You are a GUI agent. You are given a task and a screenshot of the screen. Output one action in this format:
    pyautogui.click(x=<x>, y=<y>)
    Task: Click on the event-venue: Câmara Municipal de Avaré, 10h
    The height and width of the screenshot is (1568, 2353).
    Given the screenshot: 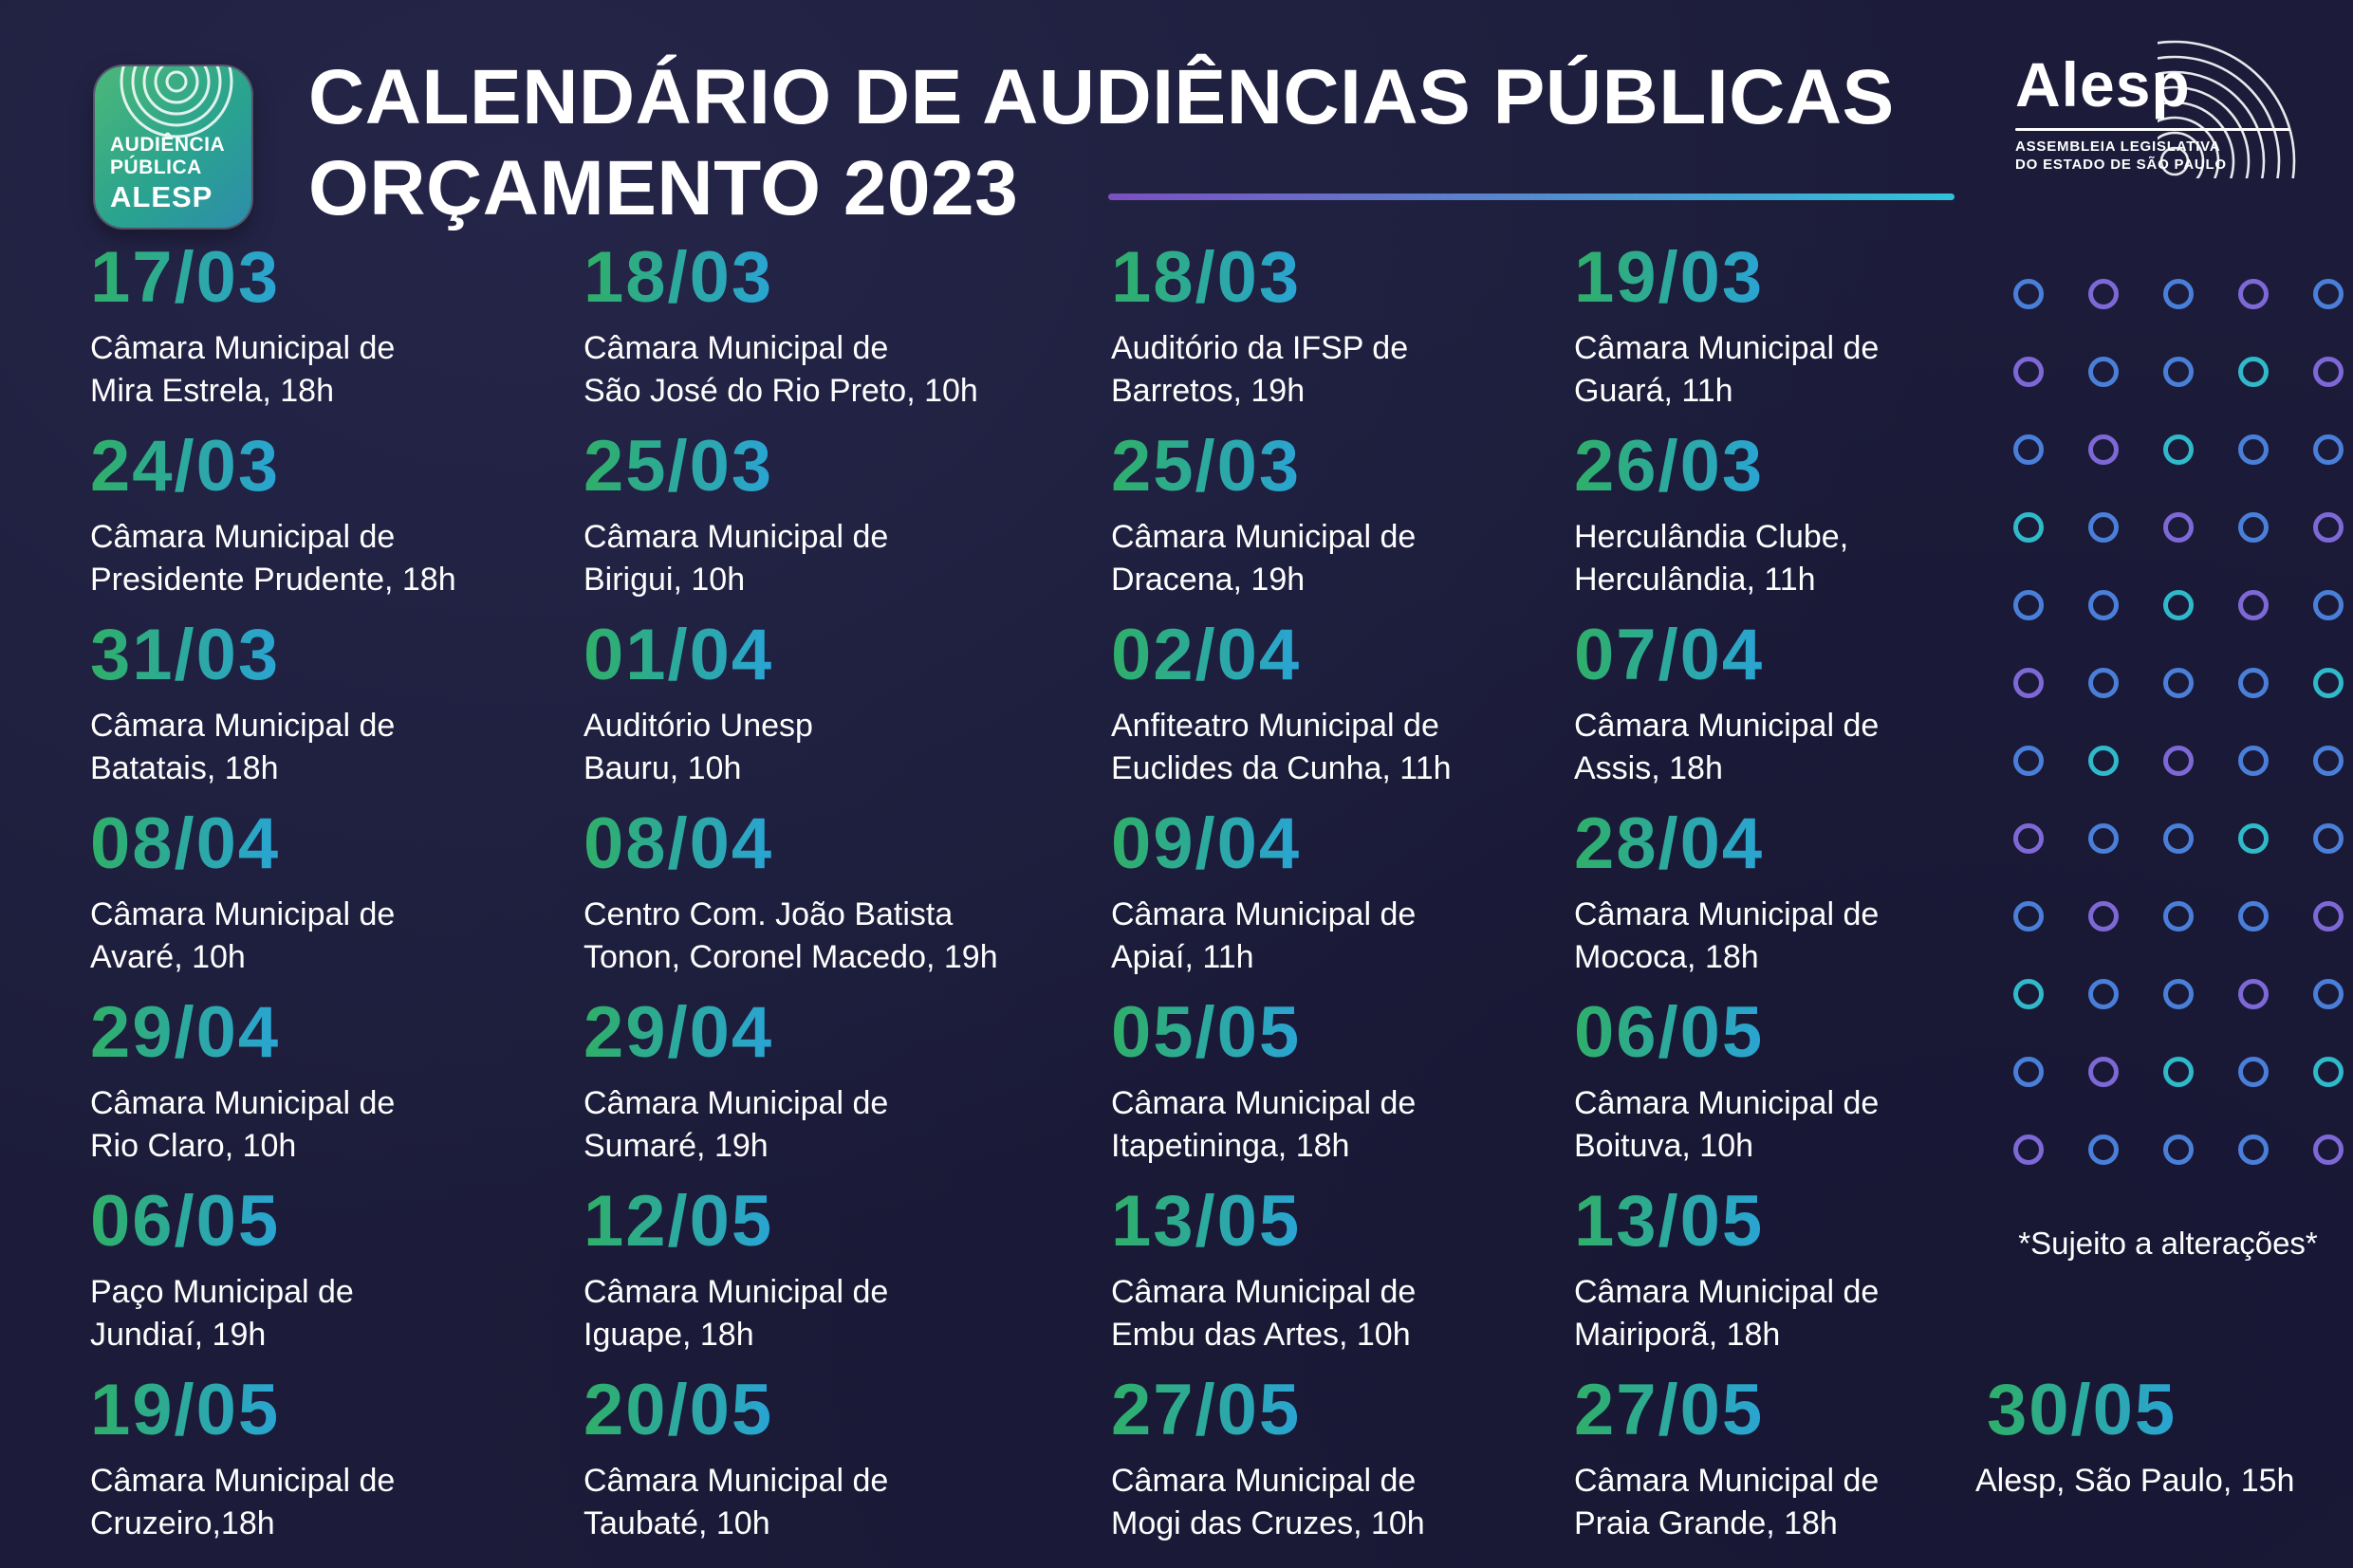 What is the action you would take?
    pyautogui.click(x=337, y=937)
    